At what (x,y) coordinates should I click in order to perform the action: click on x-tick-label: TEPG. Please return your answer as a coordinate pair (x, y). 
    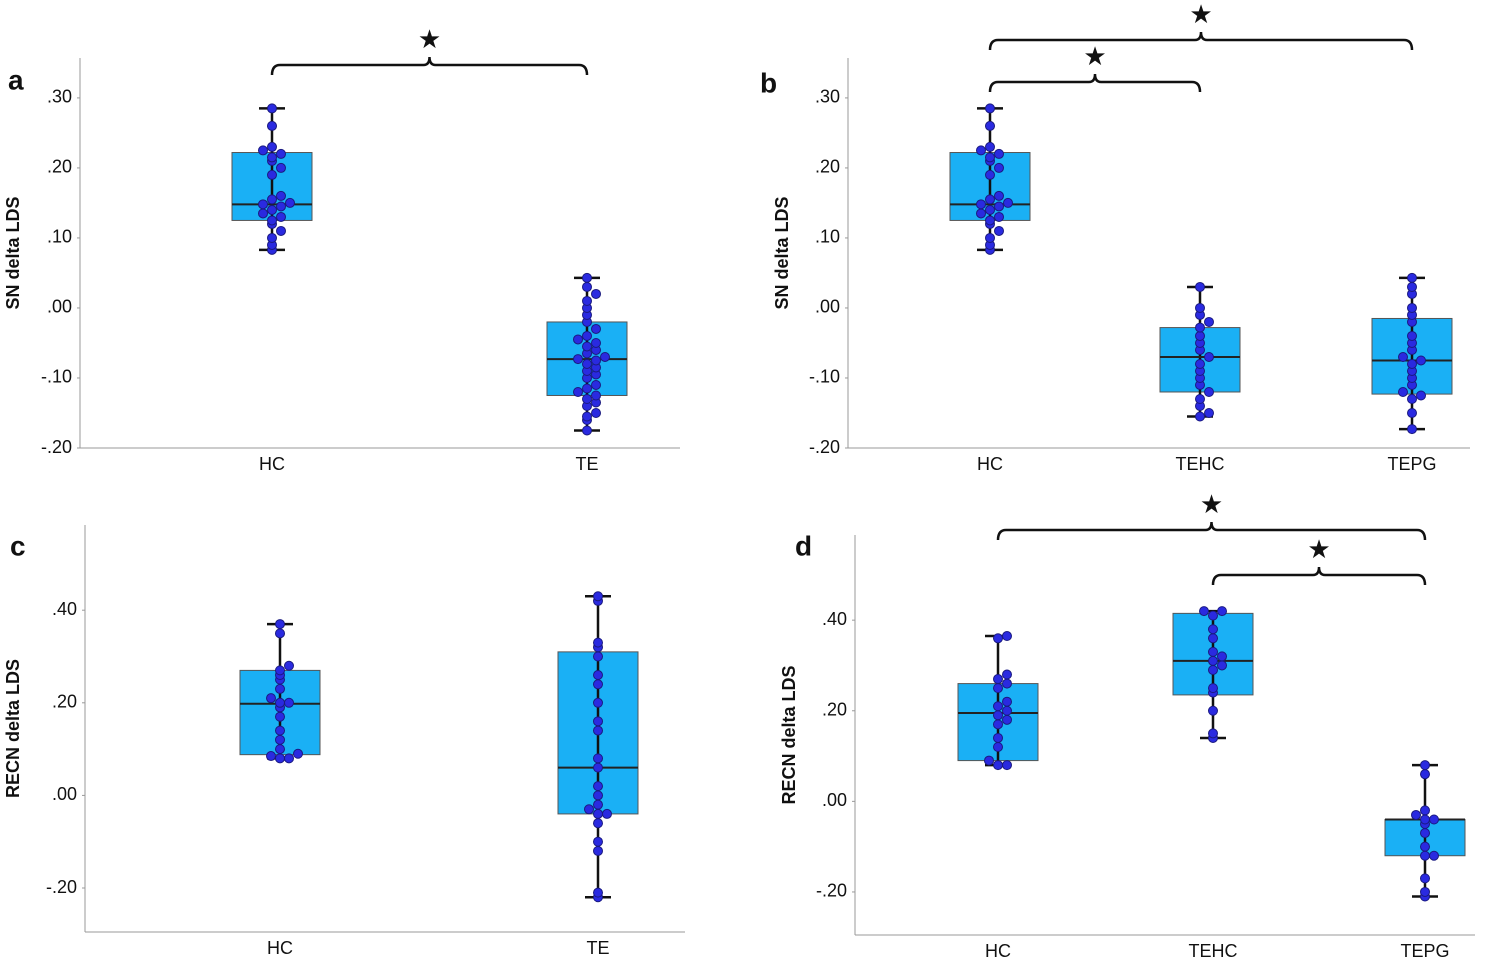
    Looking at the image, I should click on (1424, 951).